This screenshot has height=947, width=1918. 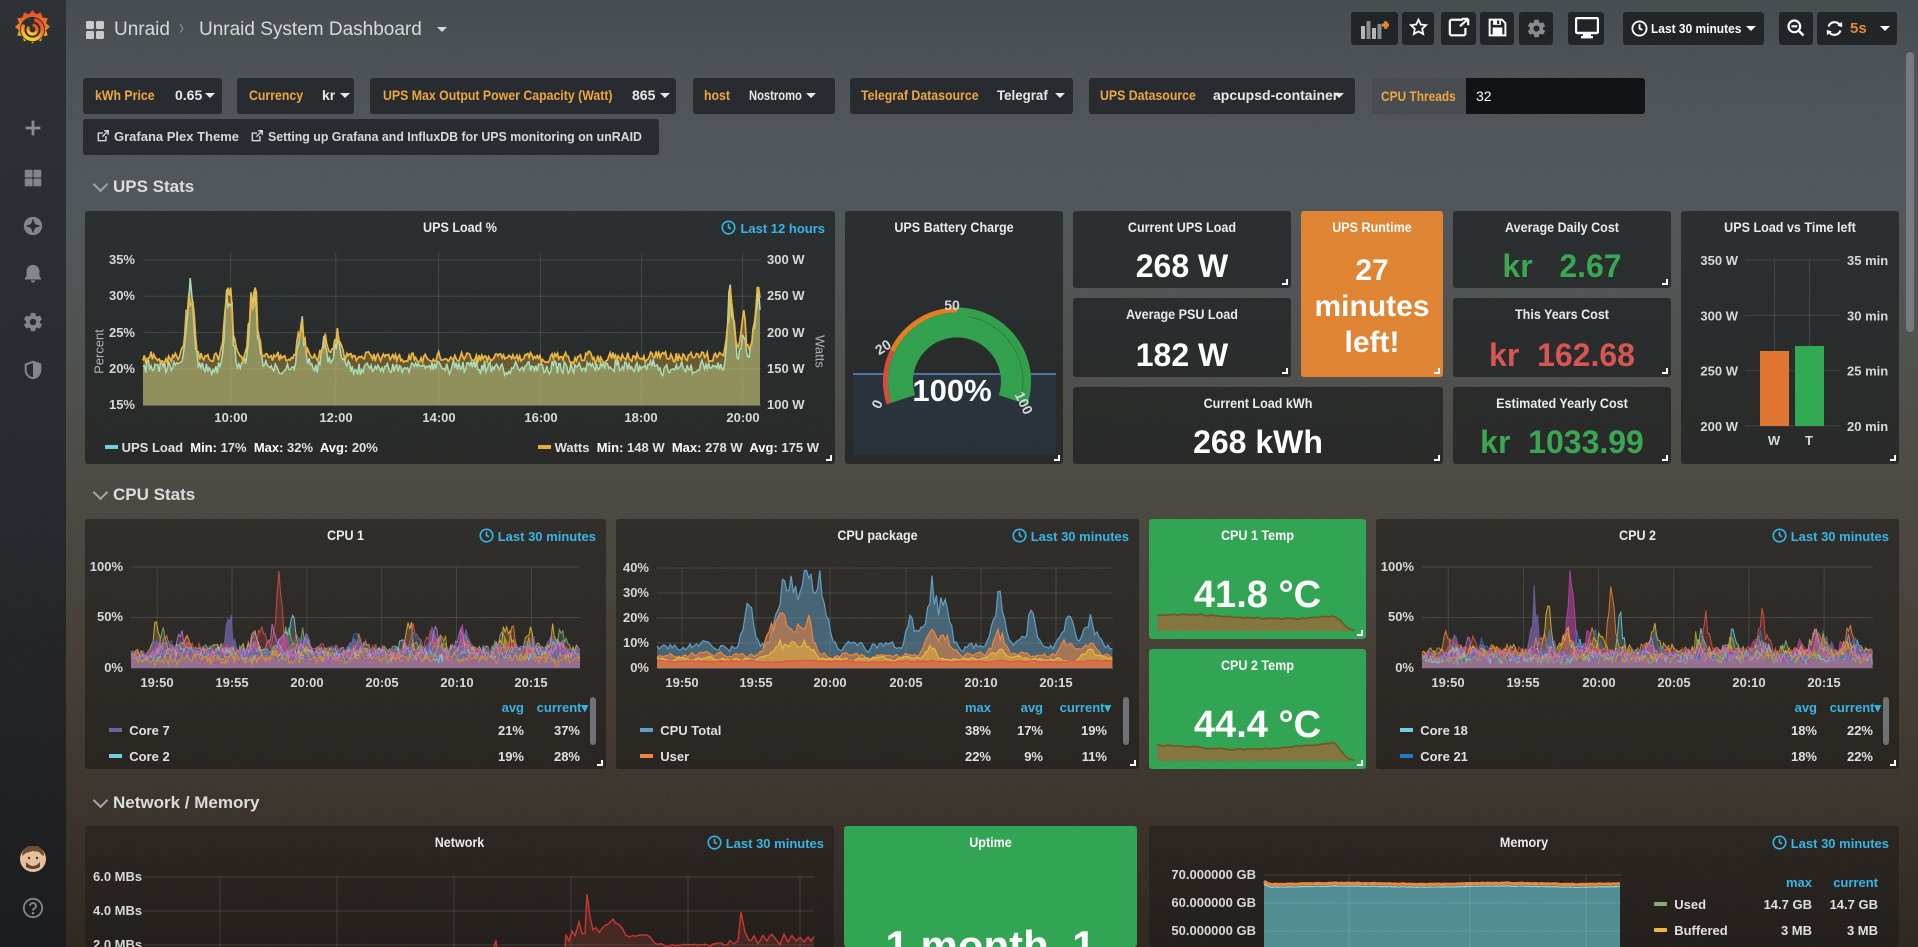 I want to click on svg-text: 250 W, so click(x=1719, y=371).